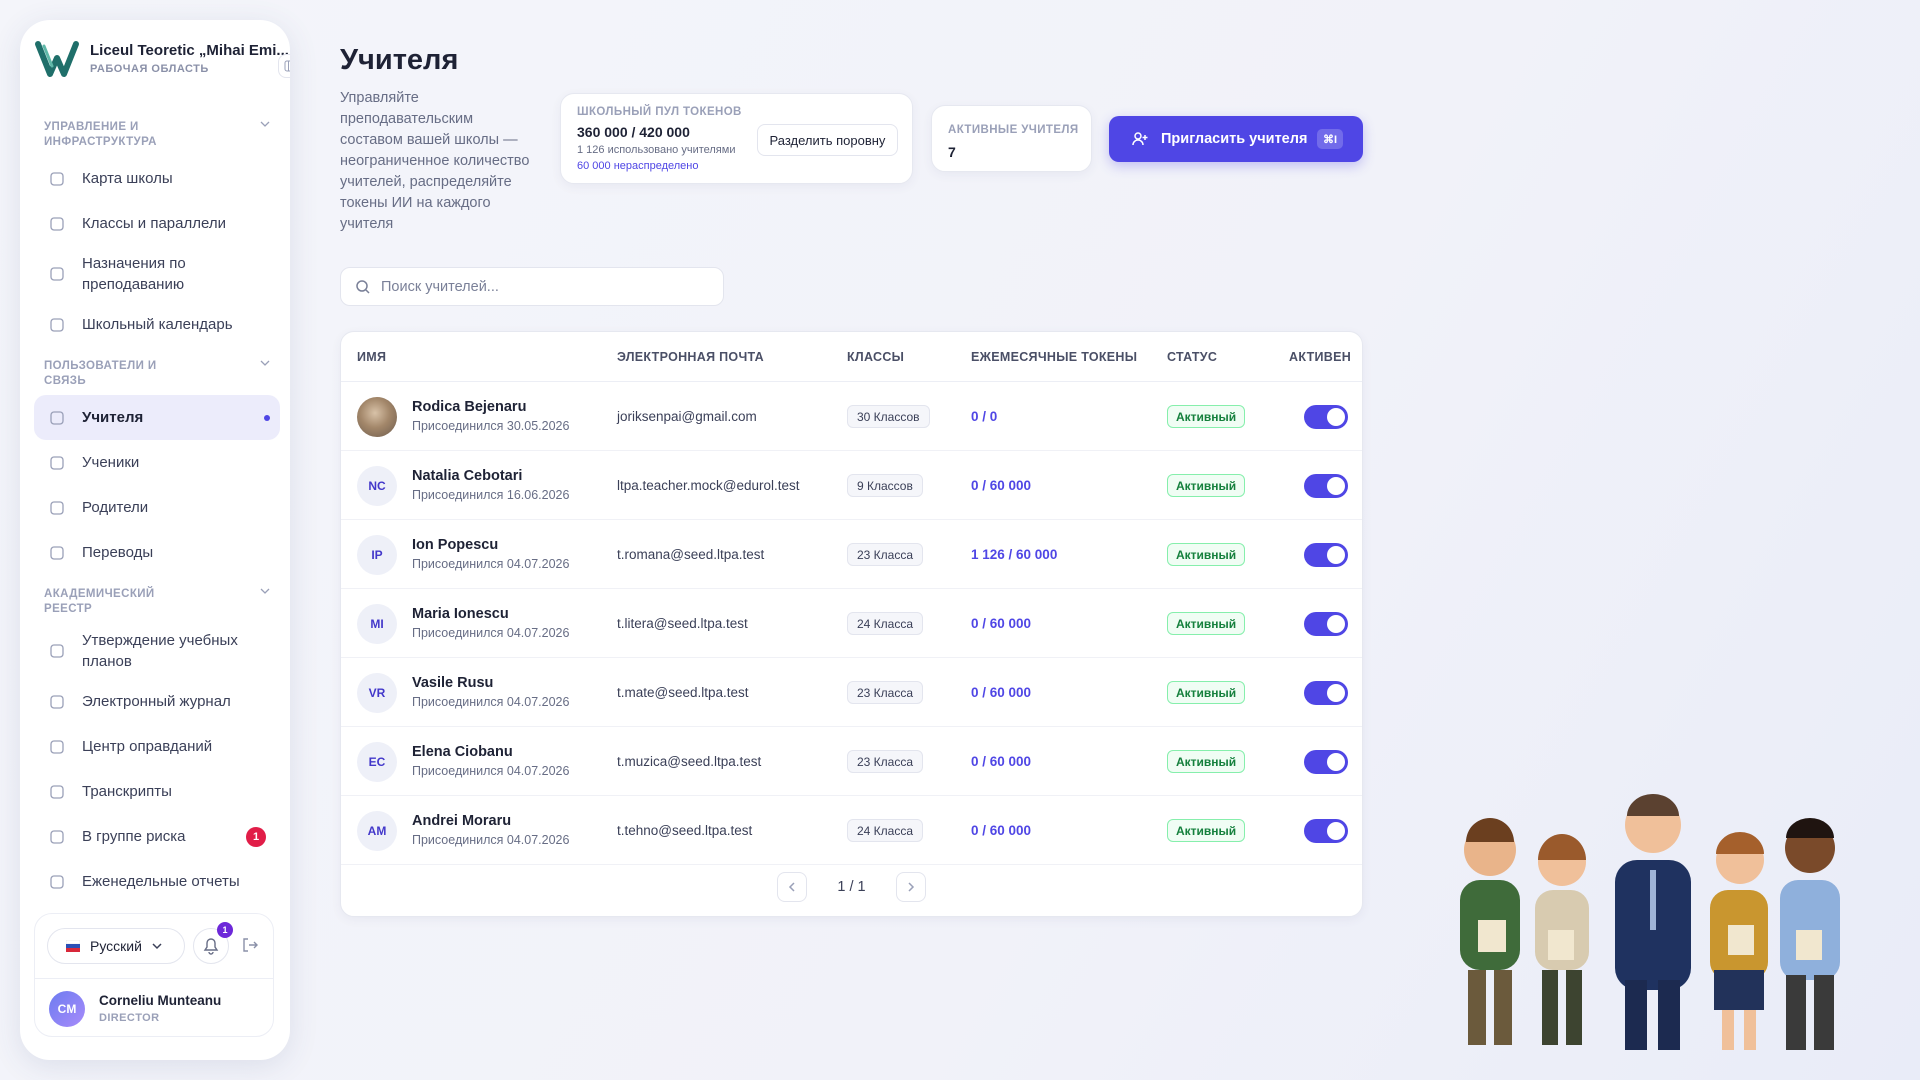 This screenshot has width=1920, height=1080. Describe the element at coordinates (1320, 357) in the screenshot. I see `column-header: АКТИВЕН` at that location.